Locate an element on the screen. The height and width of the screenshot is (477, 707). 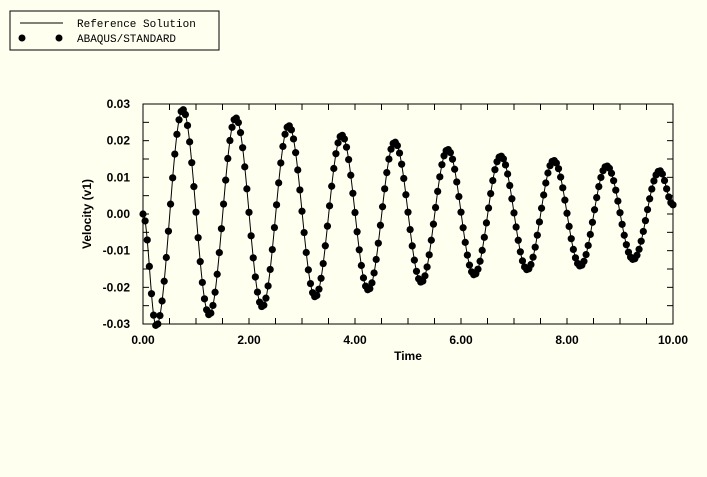
legend-box is located at coordinates (114, 30).